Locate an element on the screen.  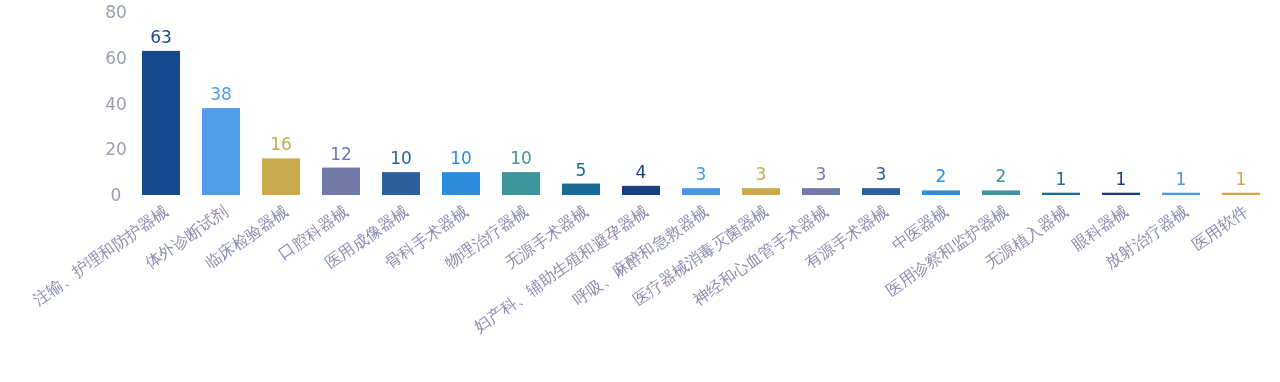
data-label: 5 is located at coordinates (581, 169).